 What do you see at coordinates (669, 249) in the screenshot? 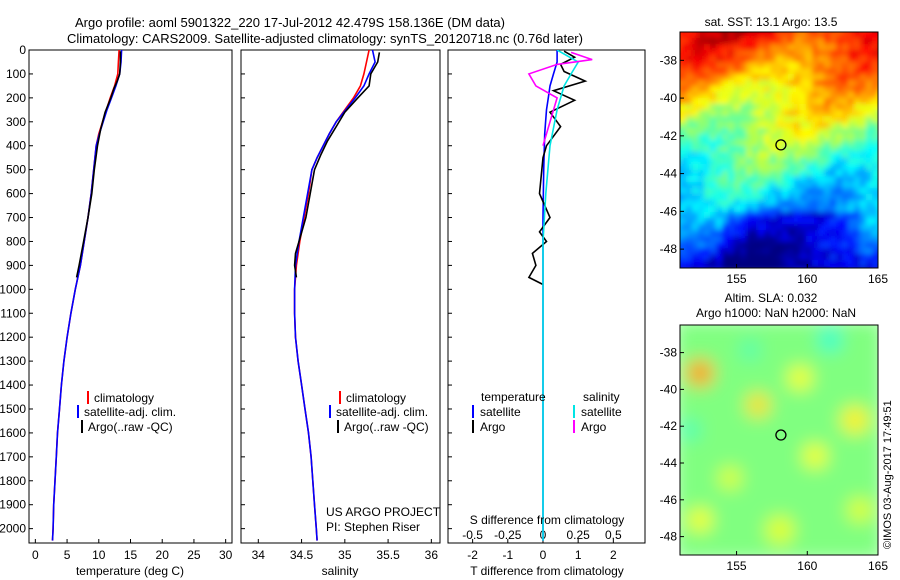
I see `map-y-tick-label: -48` at bounding box center [669, 249].